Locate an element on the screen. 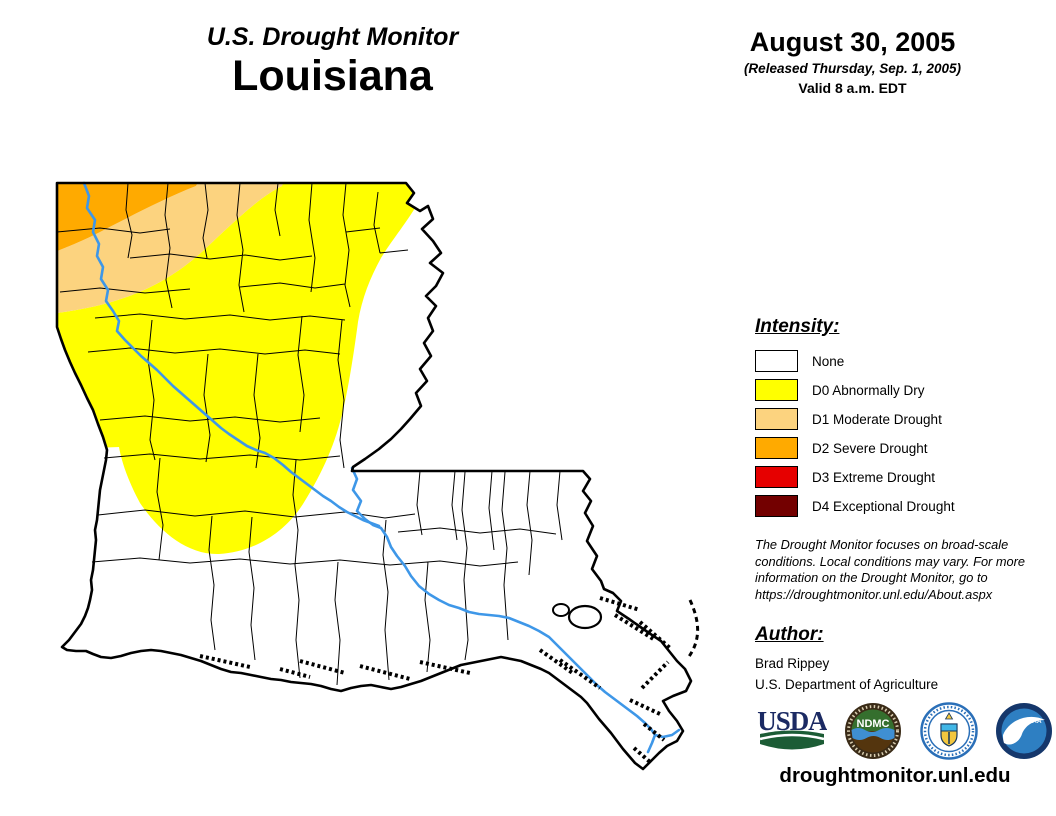  lake-maurepas is located at coordinates (561, 610).